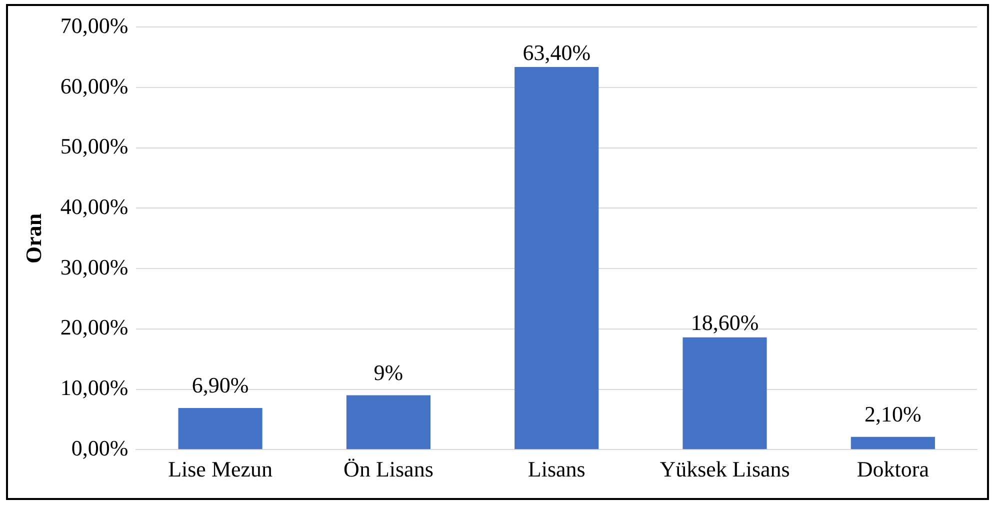  I want to click on y-tick-label: 30,00%, so click(94, 267).